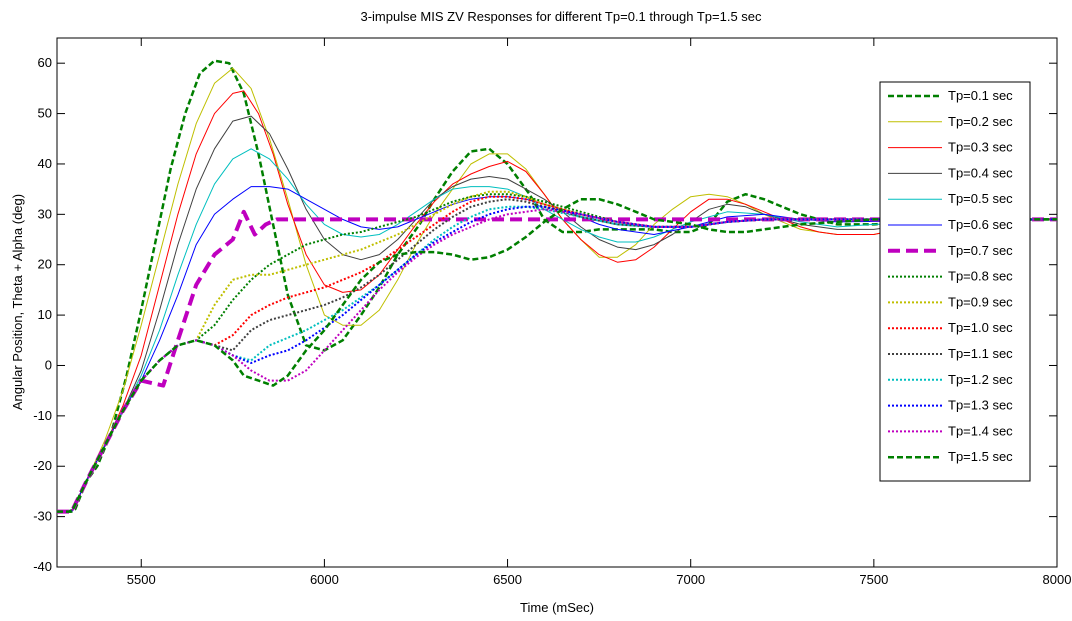  I want to click on legend-label-15: Tp=1.5 sec, so click(980, 456).